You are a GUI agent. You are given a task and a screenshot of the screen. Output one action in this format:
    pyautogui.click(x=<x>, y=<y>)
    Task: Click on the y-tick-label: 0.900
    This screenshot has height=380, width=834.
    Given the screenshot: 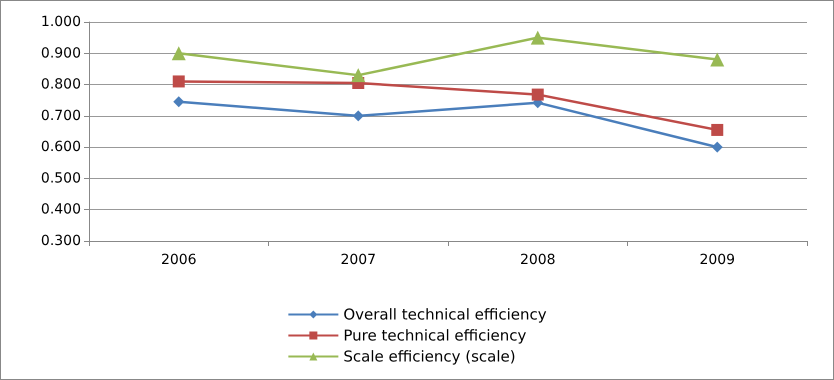 What is the action you would take?
    pyautogui.click(x=60, y=53)
    